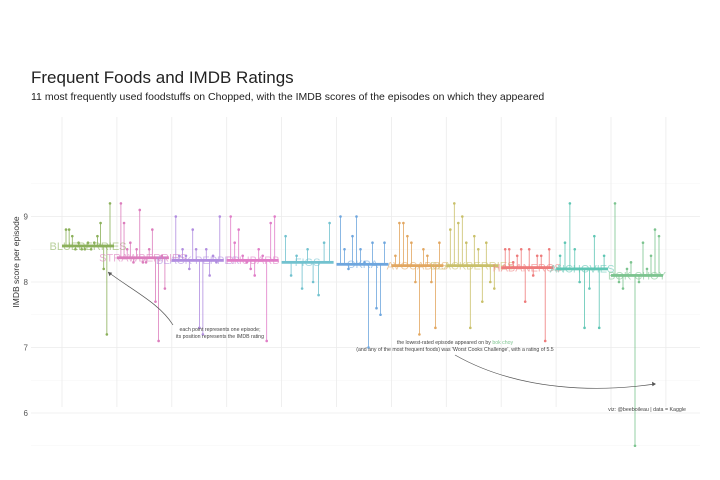 This screenshot has width=720, height=480. What do you see at coordinates (444, 343) in the screenshot?
I see `annotation-2-text: the lowest-rated episode appeared on by` at bounding box center [444, 343].